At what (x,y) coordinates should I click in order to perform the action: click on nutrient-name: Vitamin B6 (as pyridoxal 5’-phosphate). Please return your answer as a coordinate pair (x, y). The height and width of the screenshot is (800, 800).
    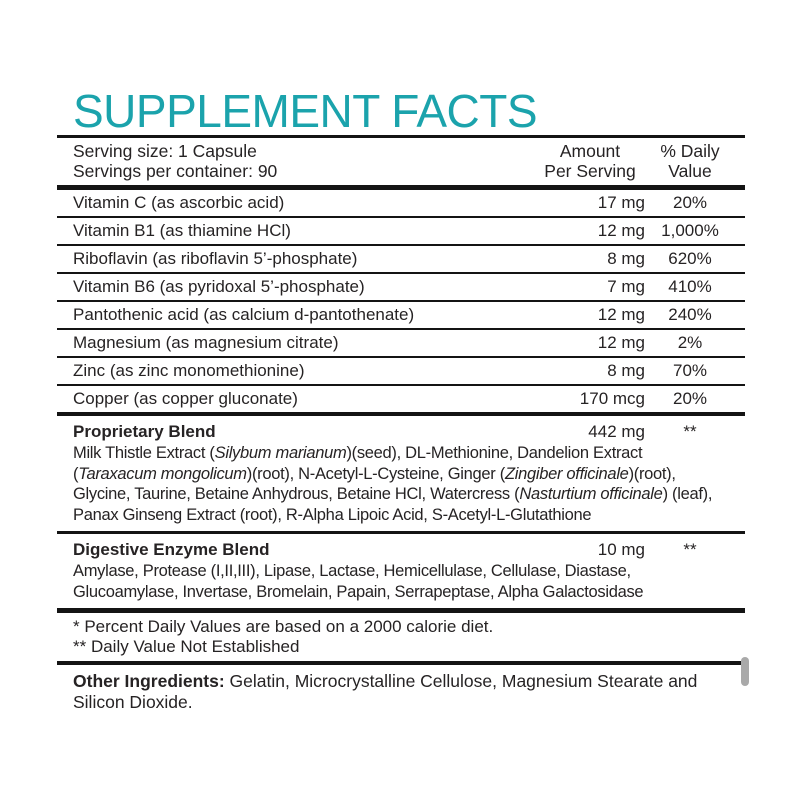
    Looking at the image, I should click on (219, 286).